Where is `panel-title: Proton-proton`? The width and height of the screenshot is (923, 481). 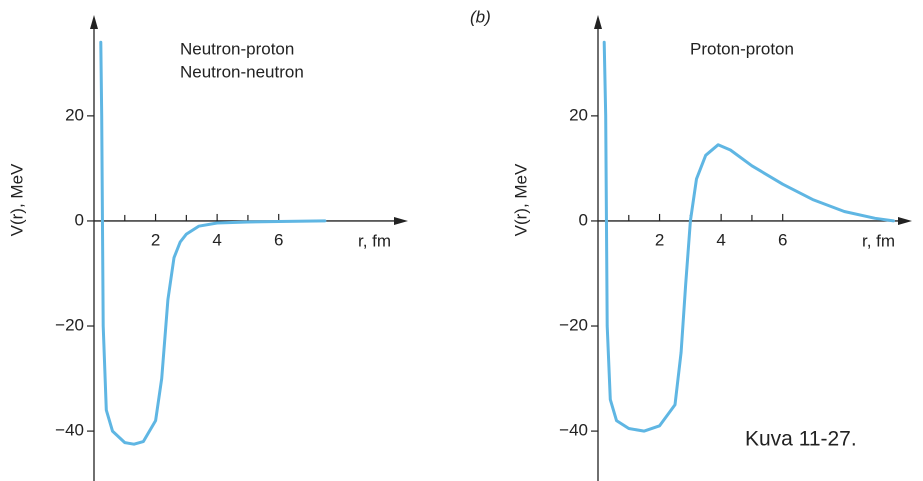
panel-title: Proton-proton is located at coordinates (742, 48).